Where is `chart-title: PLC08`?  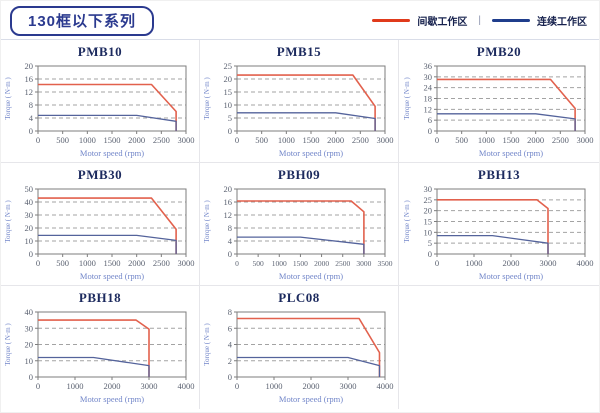 chart-title: PLC08 is located at coordinates (299, 297).